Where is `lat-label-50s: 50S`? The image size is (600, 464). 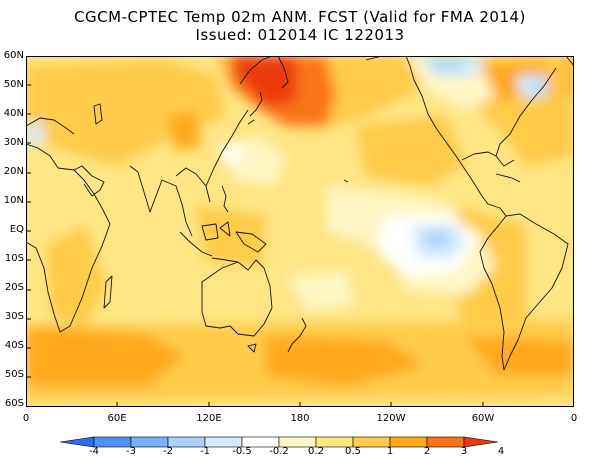 lat-label-50s: 50S is located at coordinates (14, 374).